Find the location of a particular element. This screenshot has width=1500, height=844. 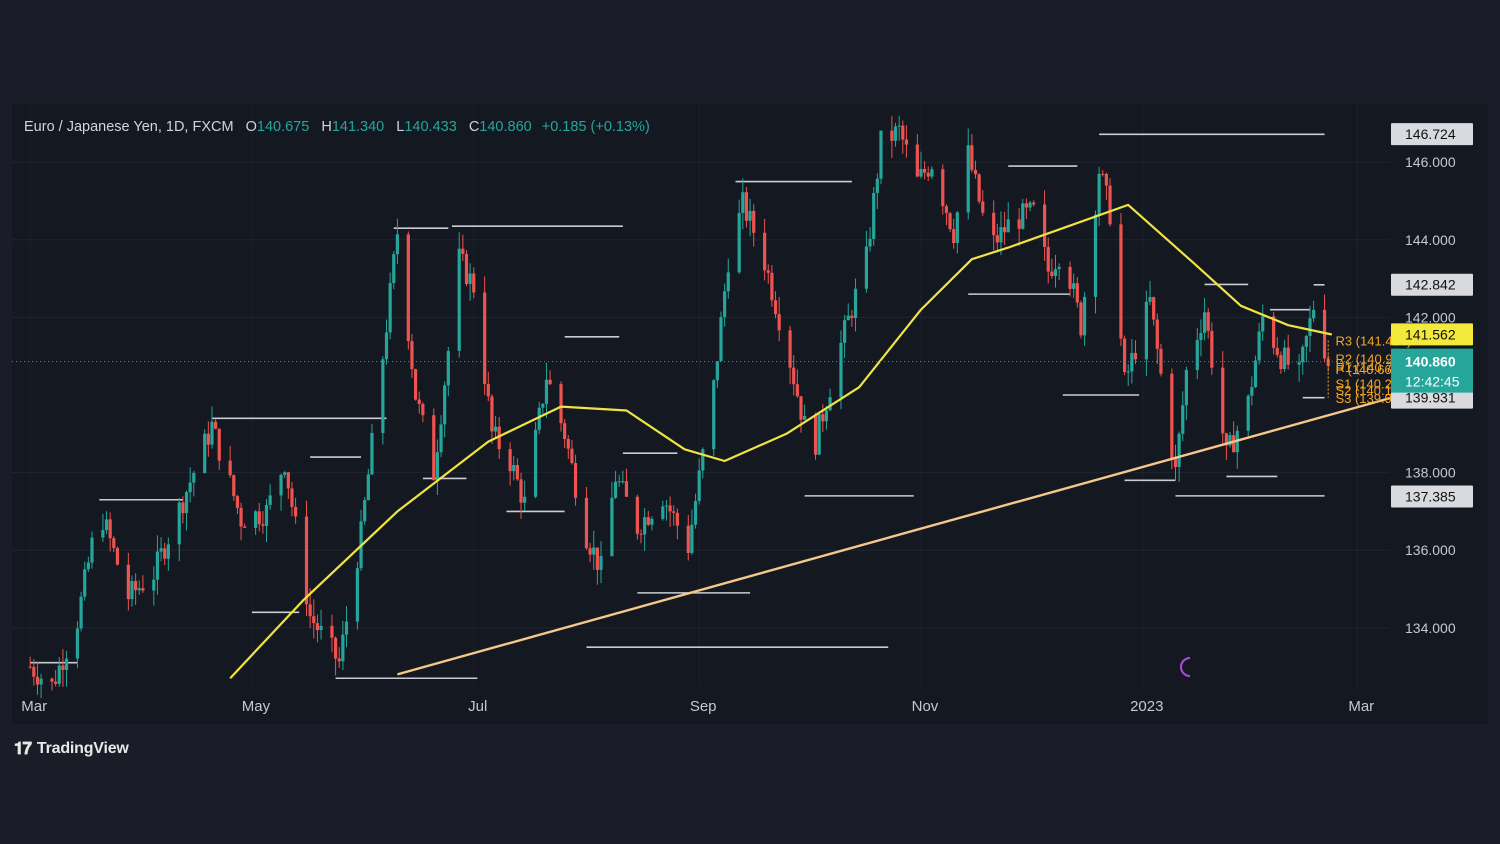

x-tick-label: 2023 is located at coordinates (1146, 706).